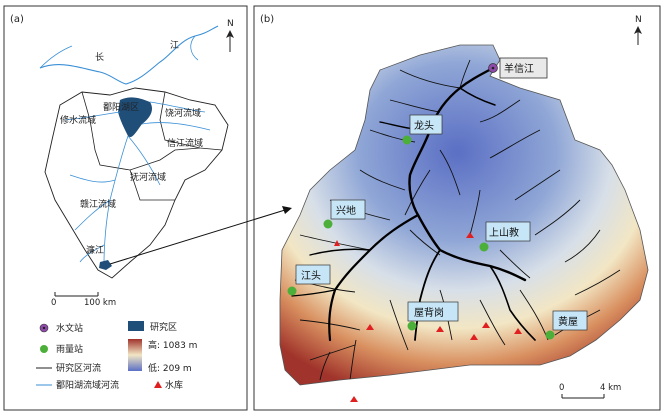 This screenshot has height=417, width=664. Describe the element at coordinates (200, 235) in the screenshot. I see `zoom-connector-arrow` at that location.